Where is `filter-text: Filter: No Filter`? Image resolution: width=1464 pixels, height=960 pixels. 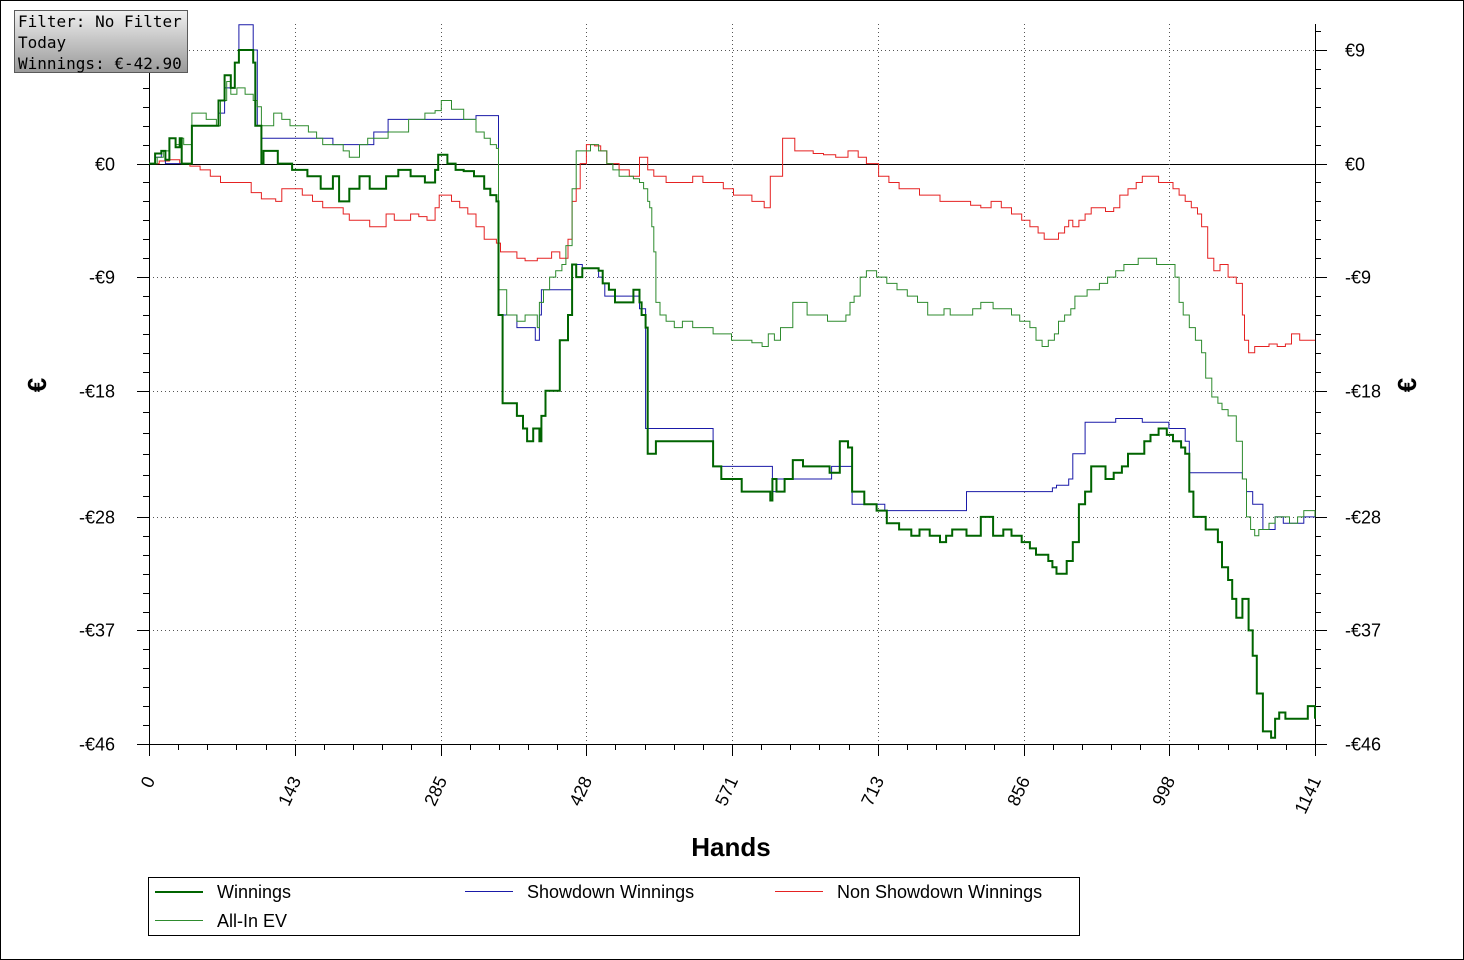
filter-text: Filter: No Filter is located at coordinates (100, 21).